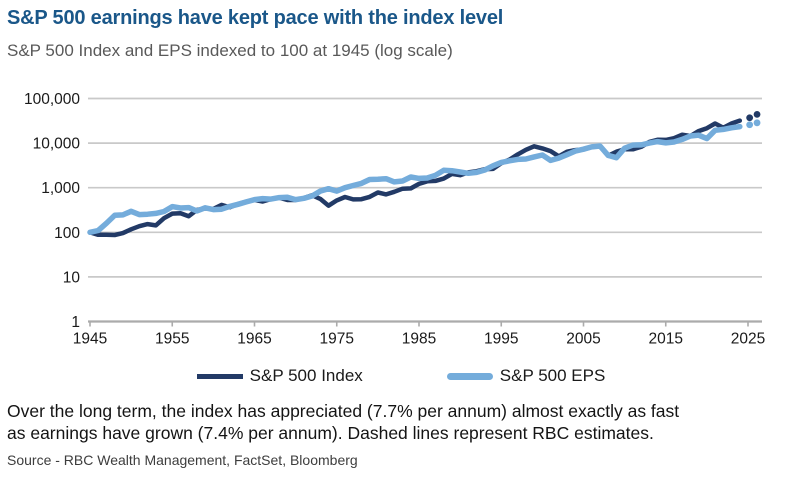  Describe the element at coordinates (337, 339) in the screenshot. I see `x-tick-label: 1975` at that location.